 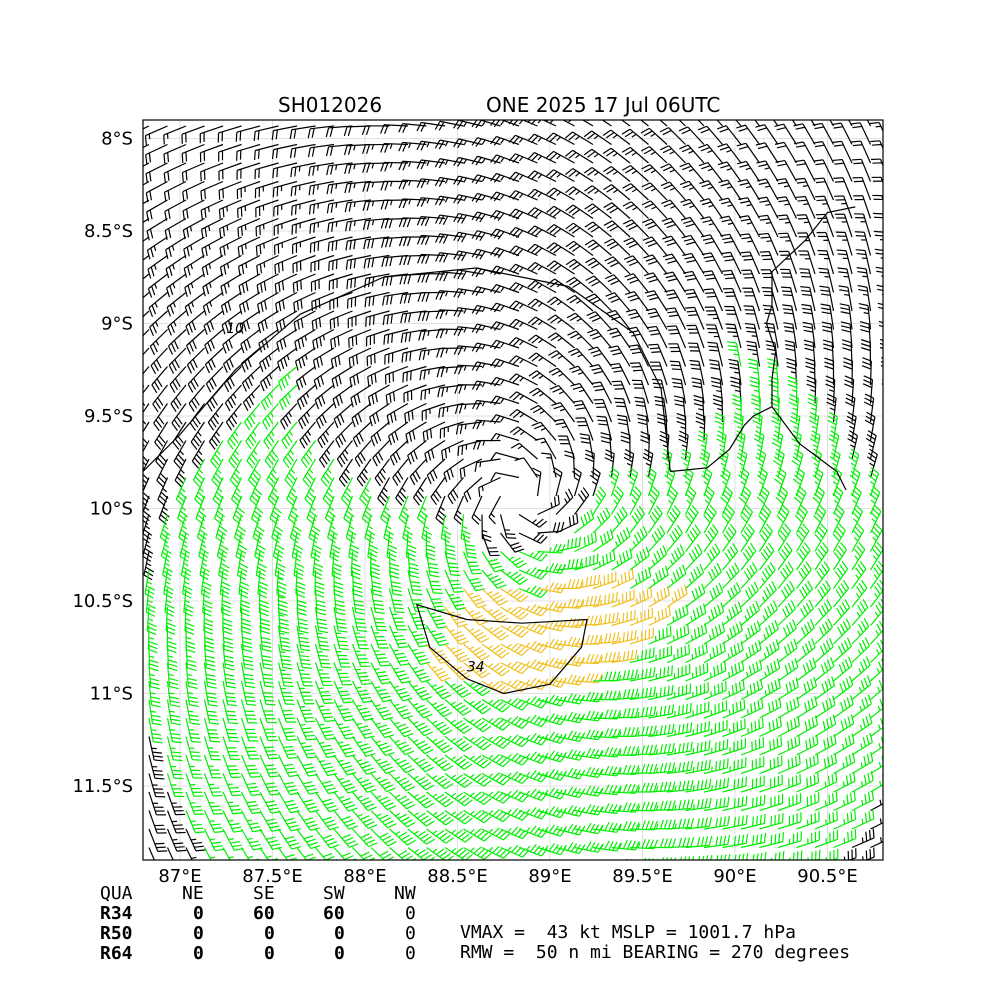 I want to click on x-axis-ticks: 87°E 87.5°E 88°E 88.5°E 89°E 89.5°E 90°E 90.5°E, so click(x=507, y=876).